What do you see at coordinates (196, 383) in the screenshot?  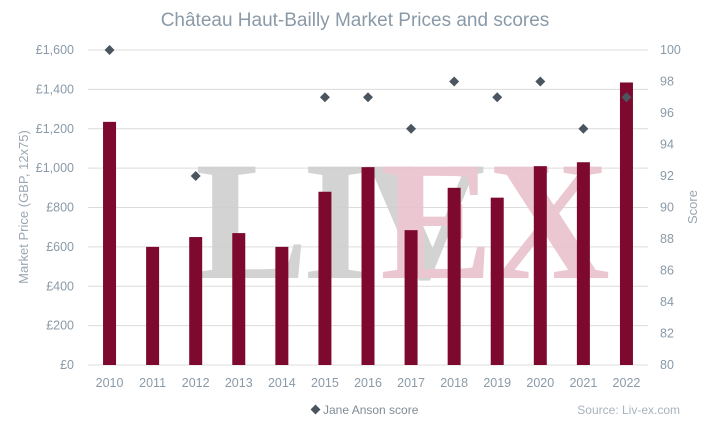 I see `x-tick-label: 2012` at bounding box center [196, 383].